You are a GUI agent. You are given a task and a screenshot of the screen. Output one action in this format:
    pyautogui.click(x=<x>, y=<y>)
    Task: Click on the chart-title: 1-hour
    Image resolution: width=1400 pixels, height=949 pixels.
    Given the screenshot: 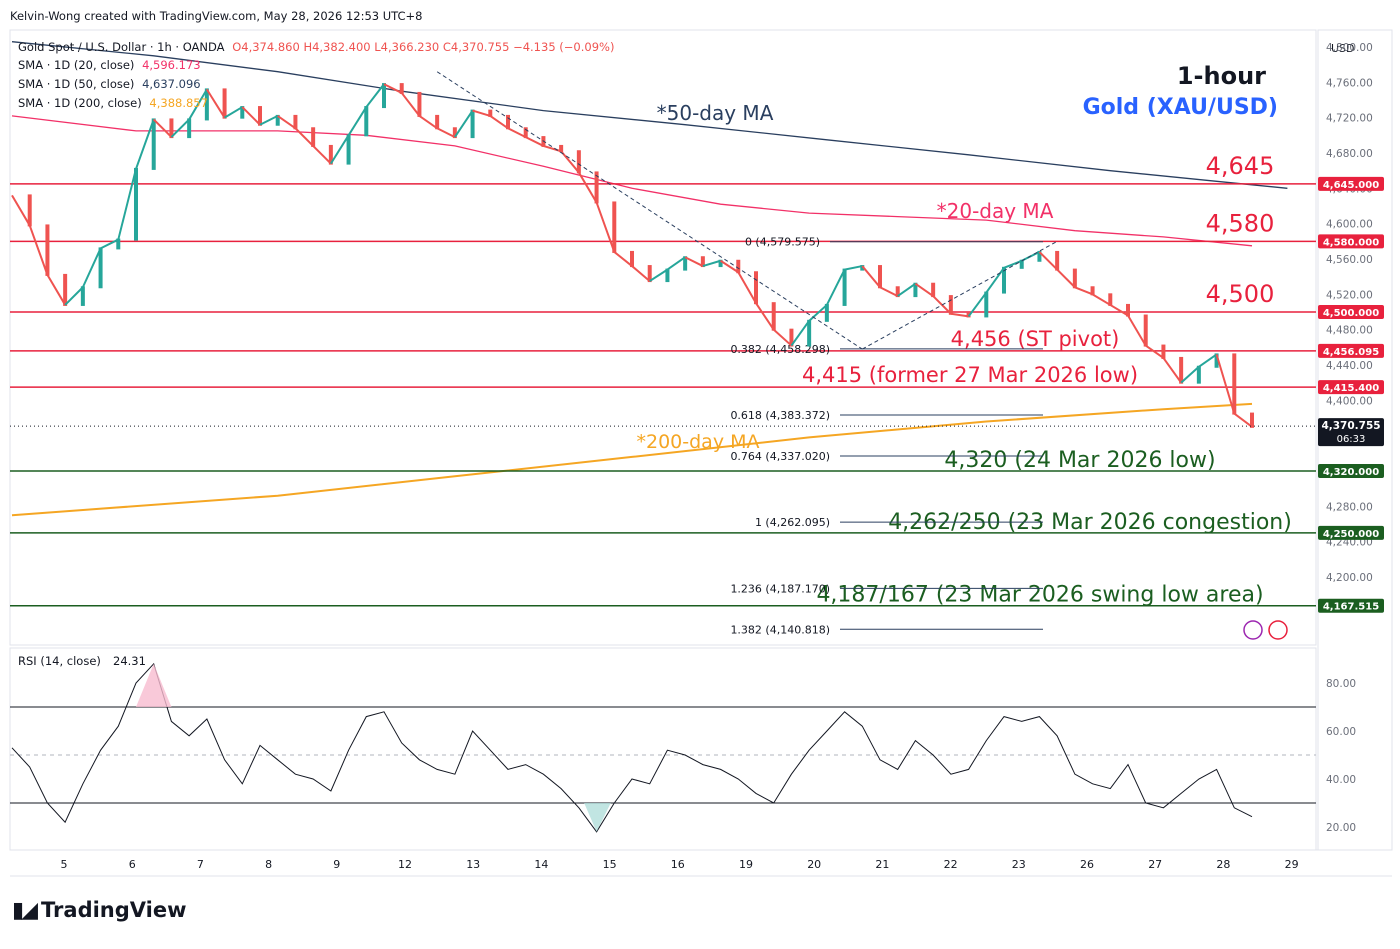 What is the action you would take?
    pyautogui.click(x=1221, y=76)
    